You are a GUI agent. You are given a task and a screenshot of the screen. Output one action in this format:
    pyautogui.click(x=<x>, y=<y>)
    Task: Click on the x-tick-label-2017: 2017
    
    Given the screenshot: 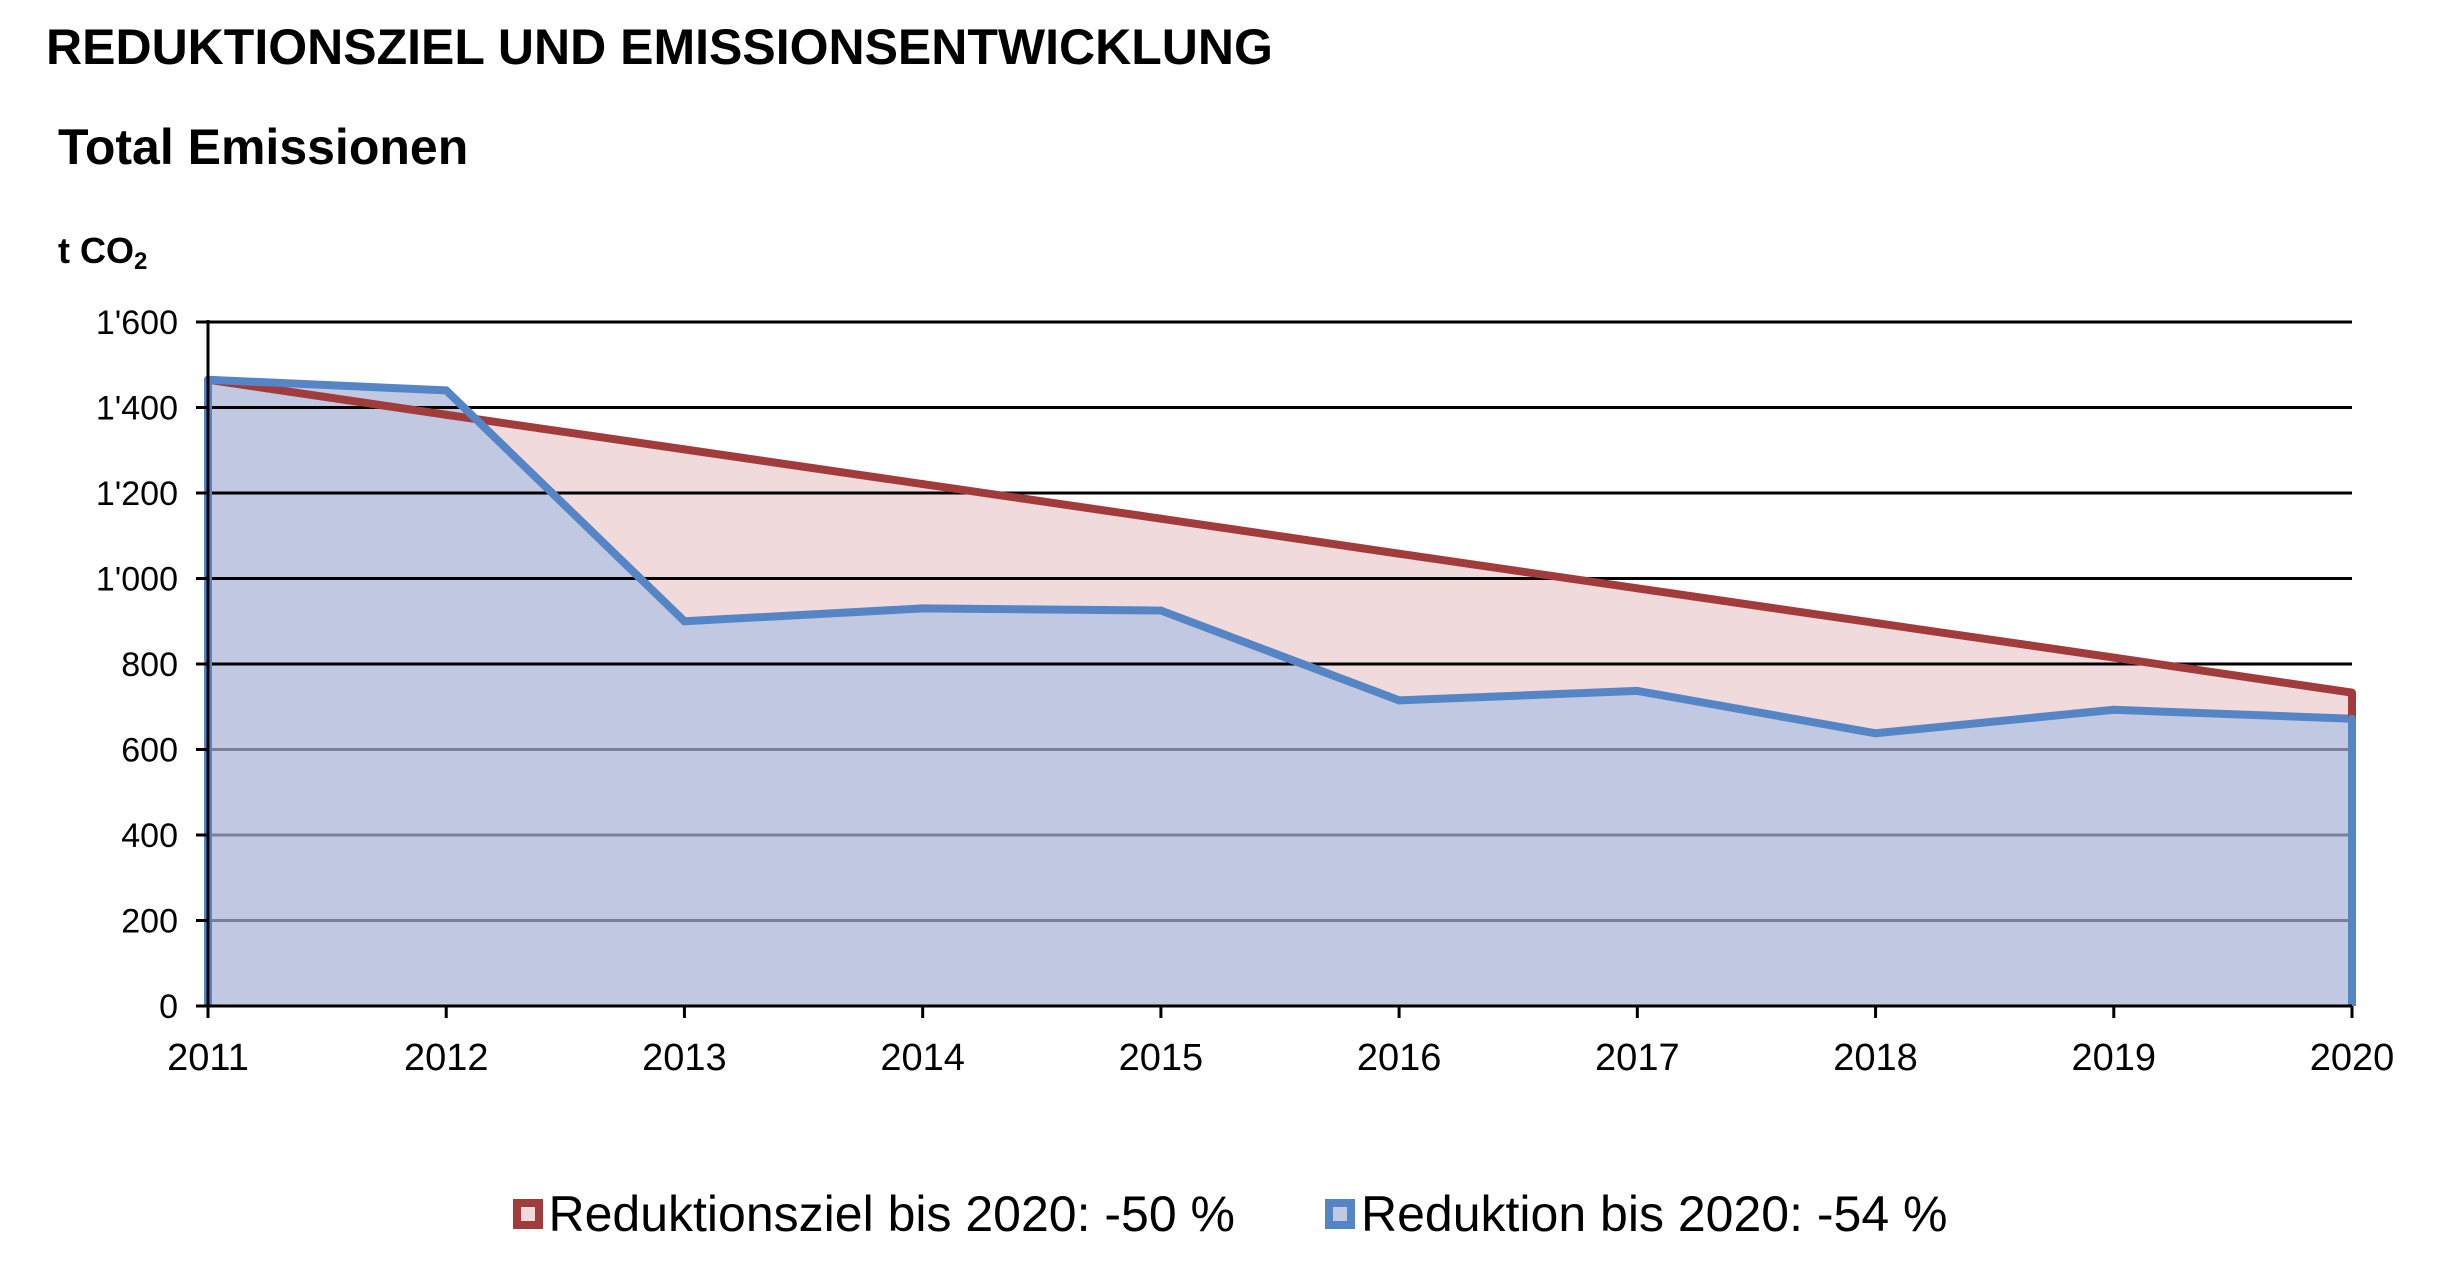 What is the action you would take?
    pyautogui.click(x=1637, y=1058)
    